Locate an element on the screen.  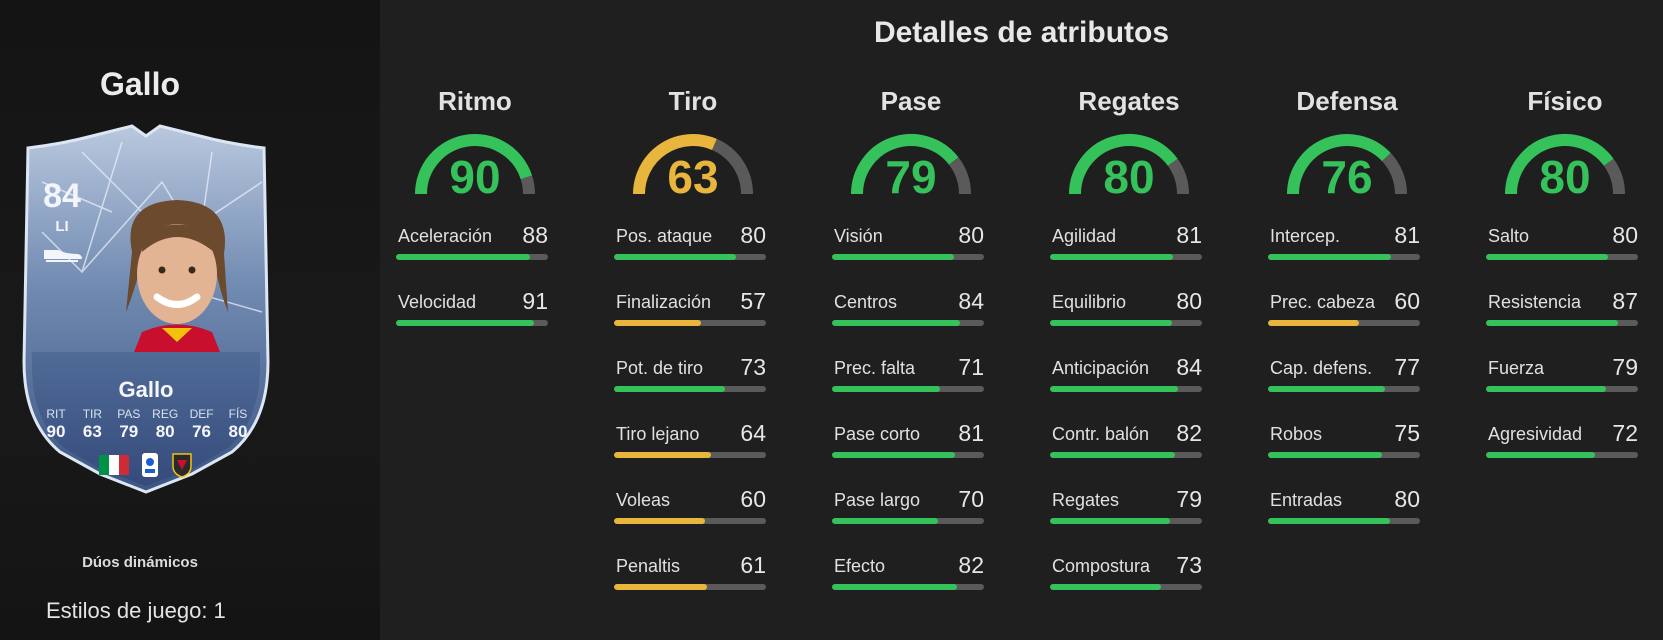
stat-label: Regates is located at coordinates (1086, 500).